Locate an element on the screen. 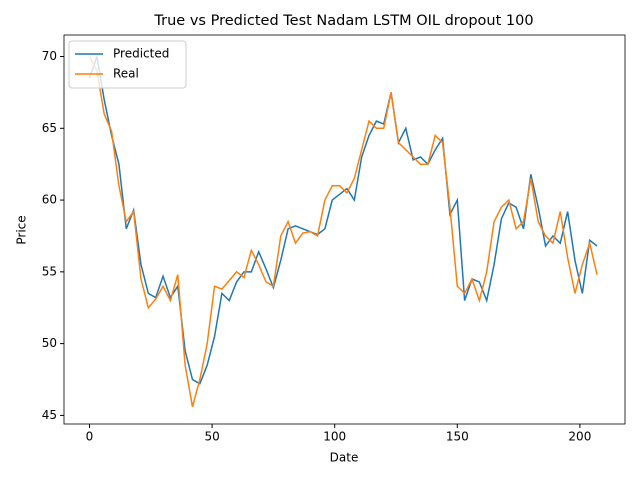 This screenshot has height=480, width=640. x-tick-label: 150 is located at coordinates (457, 437).